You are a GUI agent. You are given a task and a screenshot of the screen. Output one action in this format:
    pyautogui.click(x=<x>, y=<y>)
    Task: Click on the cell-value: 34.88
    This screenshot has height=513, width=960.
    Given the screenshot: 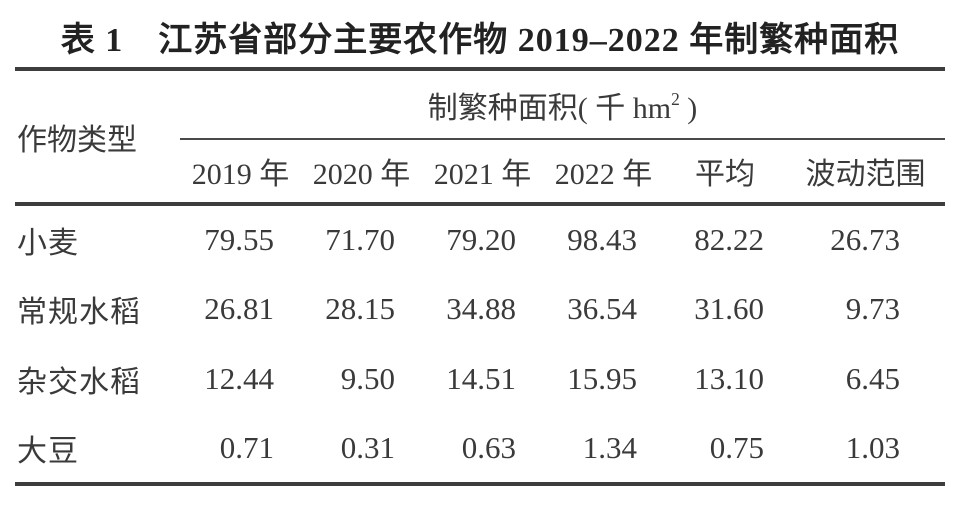 What is the action you would take?
    pyautogui.click(x=481, y=308)
    